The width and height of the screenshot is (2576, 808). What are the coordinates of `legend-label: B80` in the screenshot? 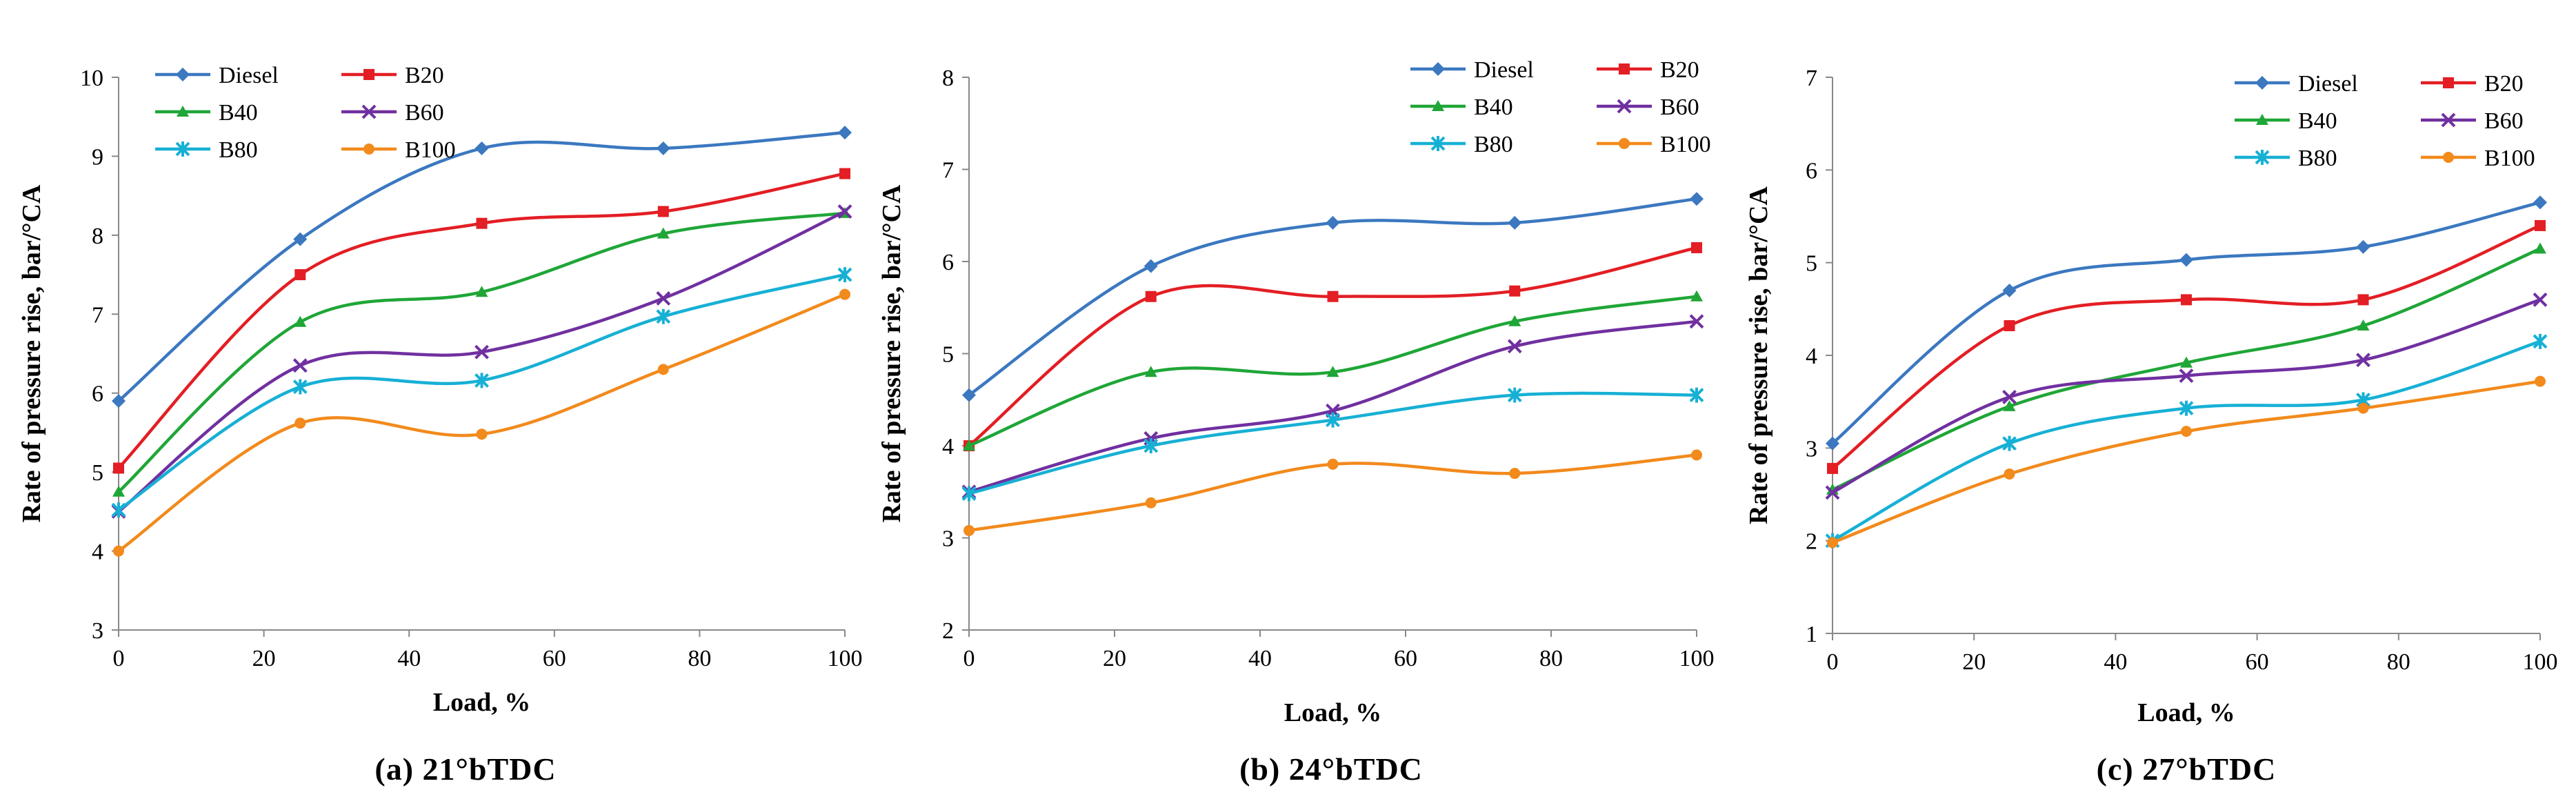 It's located at (238, 150).